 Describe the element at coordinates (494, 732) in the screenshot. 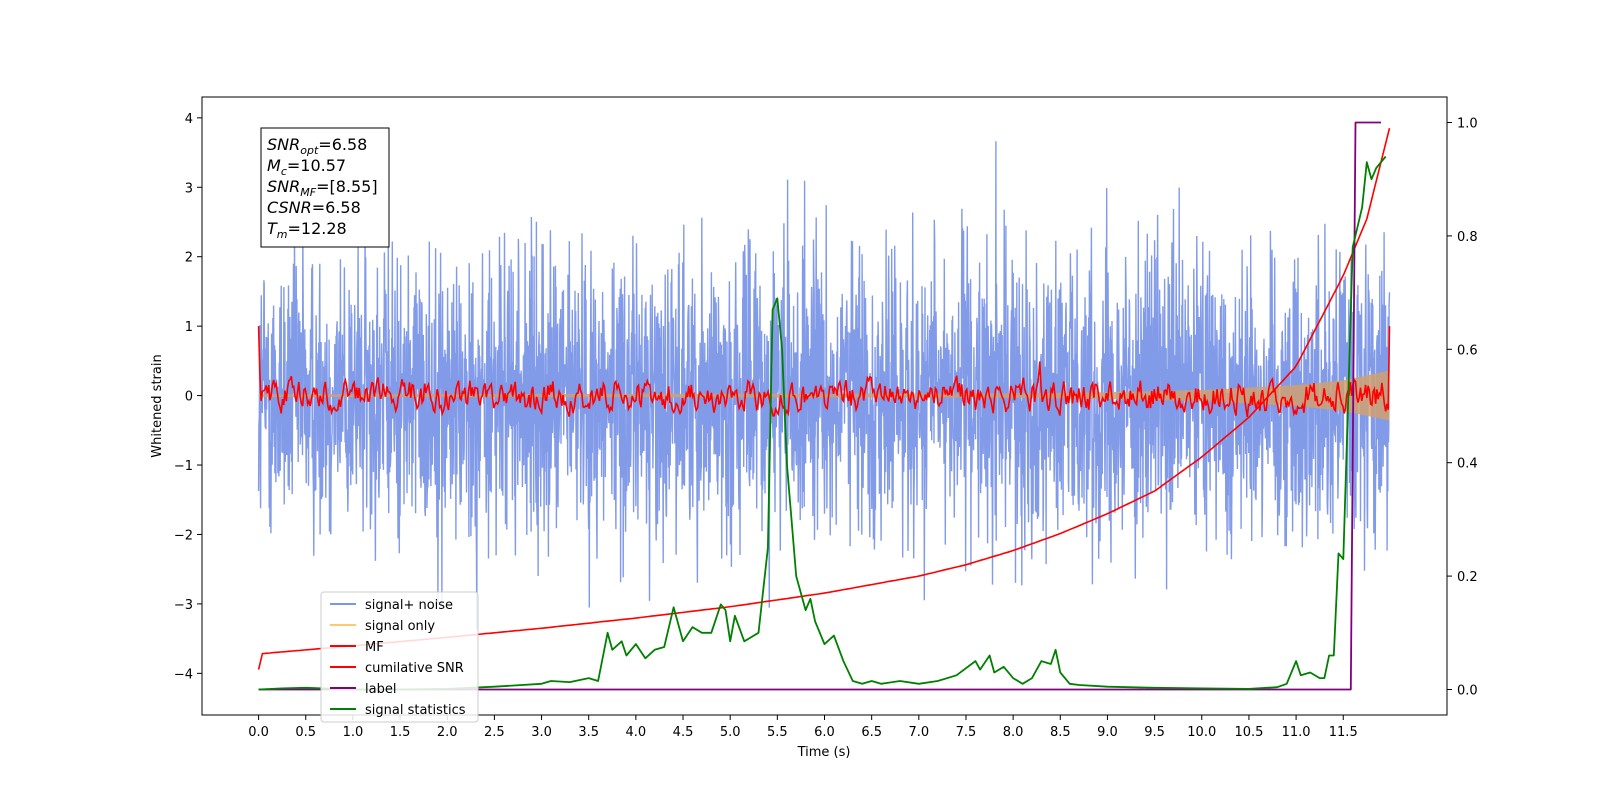

I see `x-tick-label: 2.5` at that location.